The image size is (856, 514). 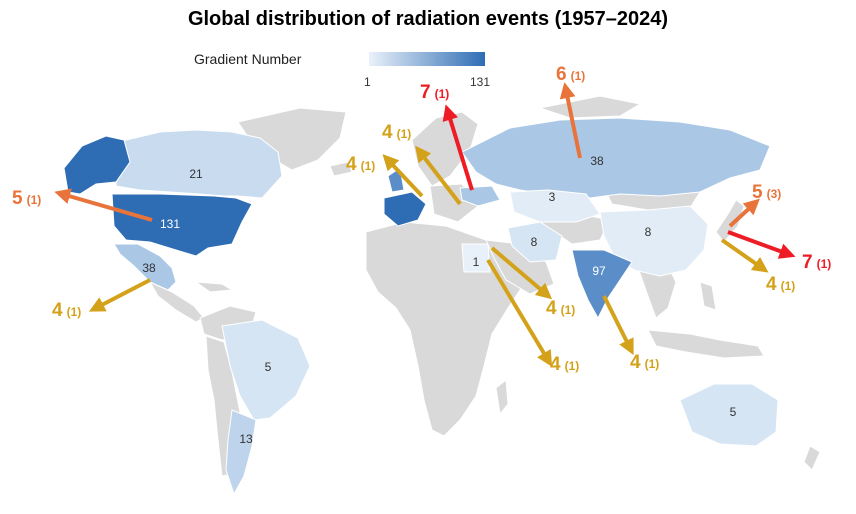 What do you see at coordinates (214, 287) in the screenshot?
I see `caribbean` at bounding box center [214, 287].